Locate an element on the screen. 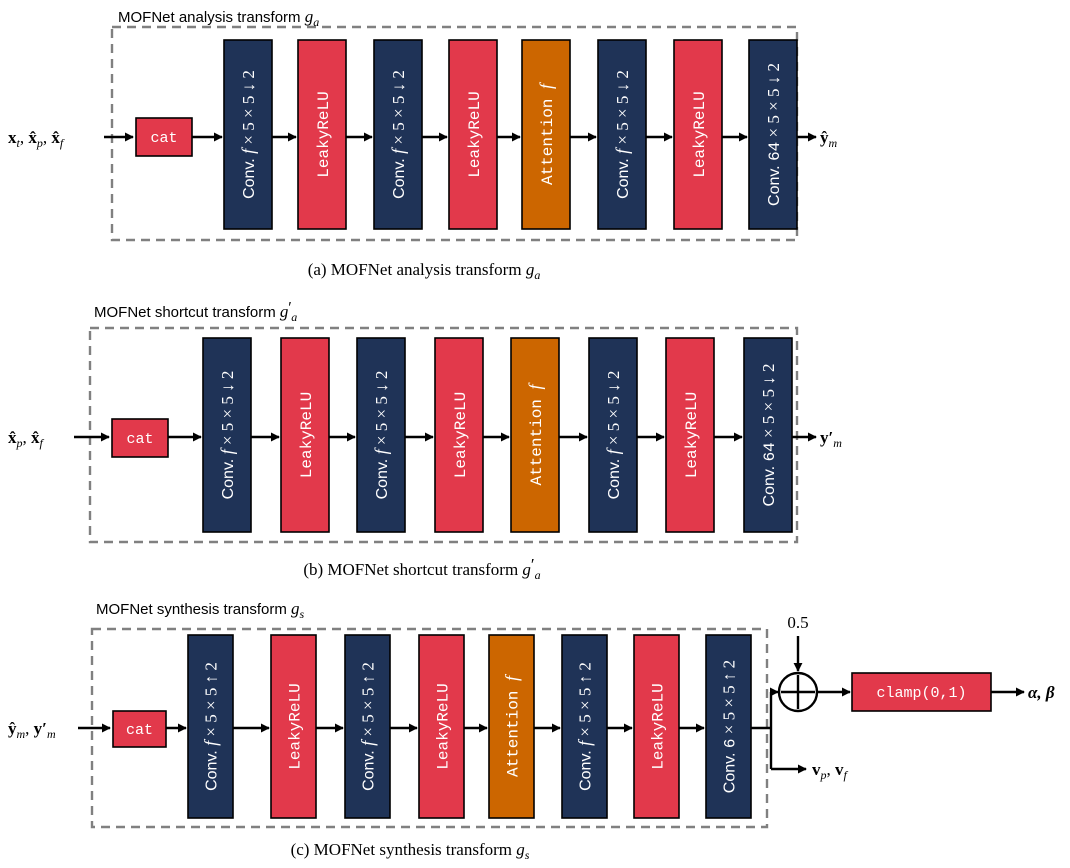  label-symbol: ŷ is located at coordinates (824, 137).